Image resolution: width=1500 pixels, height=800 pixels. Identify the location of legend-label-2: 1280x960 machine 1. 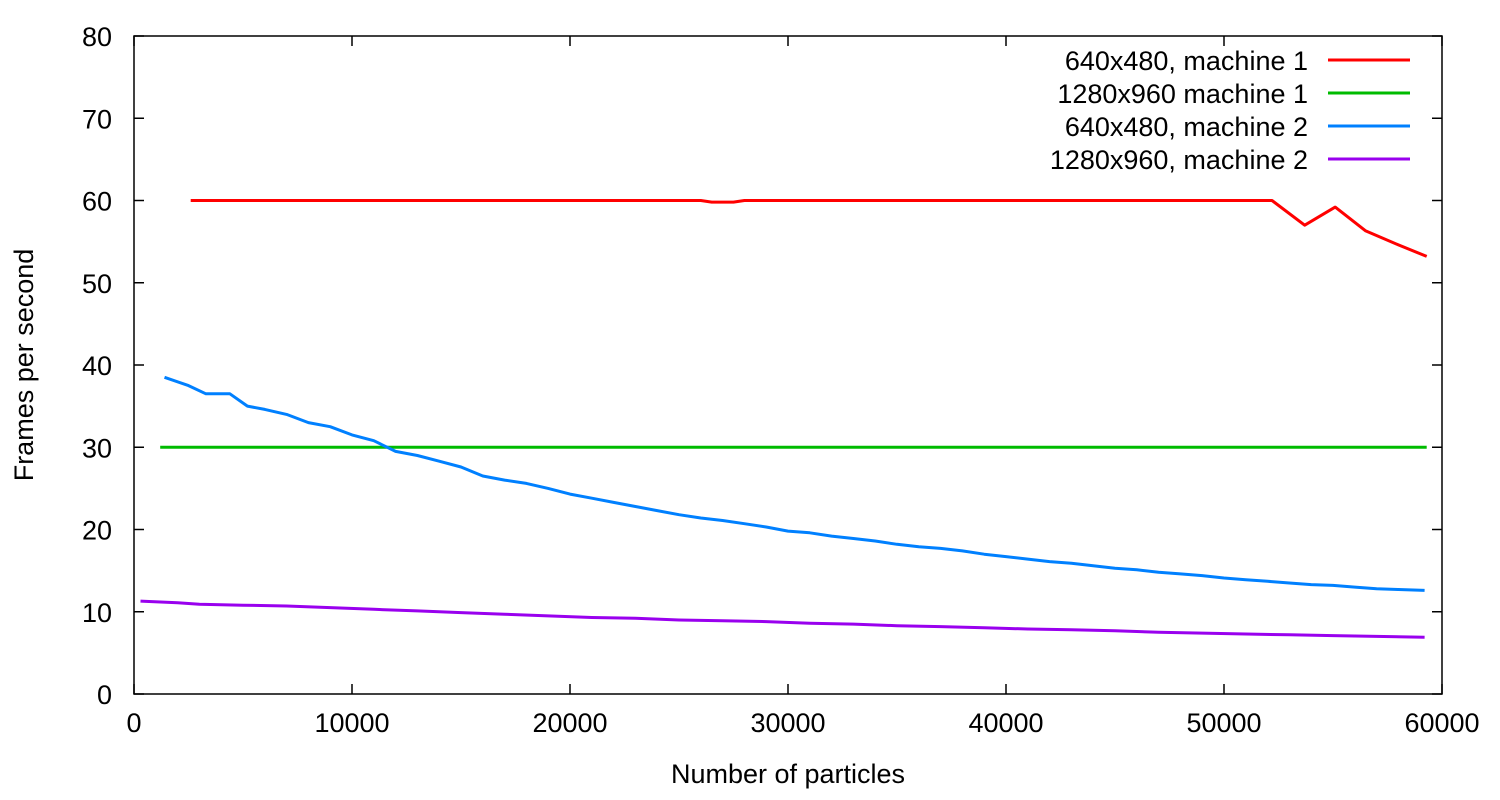
(1182, 94).